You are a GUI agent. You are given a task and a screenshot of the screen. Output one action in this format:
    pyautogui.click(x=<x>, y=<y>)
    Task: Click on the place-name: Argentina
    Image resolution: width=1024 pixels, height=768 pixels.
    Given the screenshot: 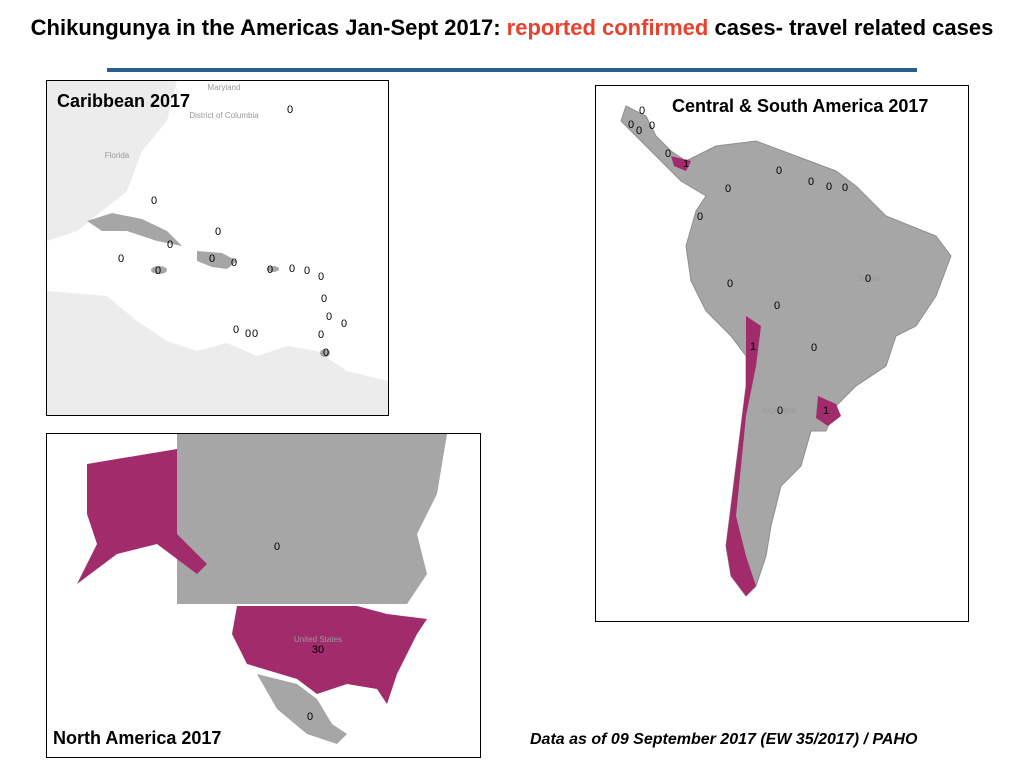 What is the action you would take?
    pyautogui.click(x=779, y=410)
    